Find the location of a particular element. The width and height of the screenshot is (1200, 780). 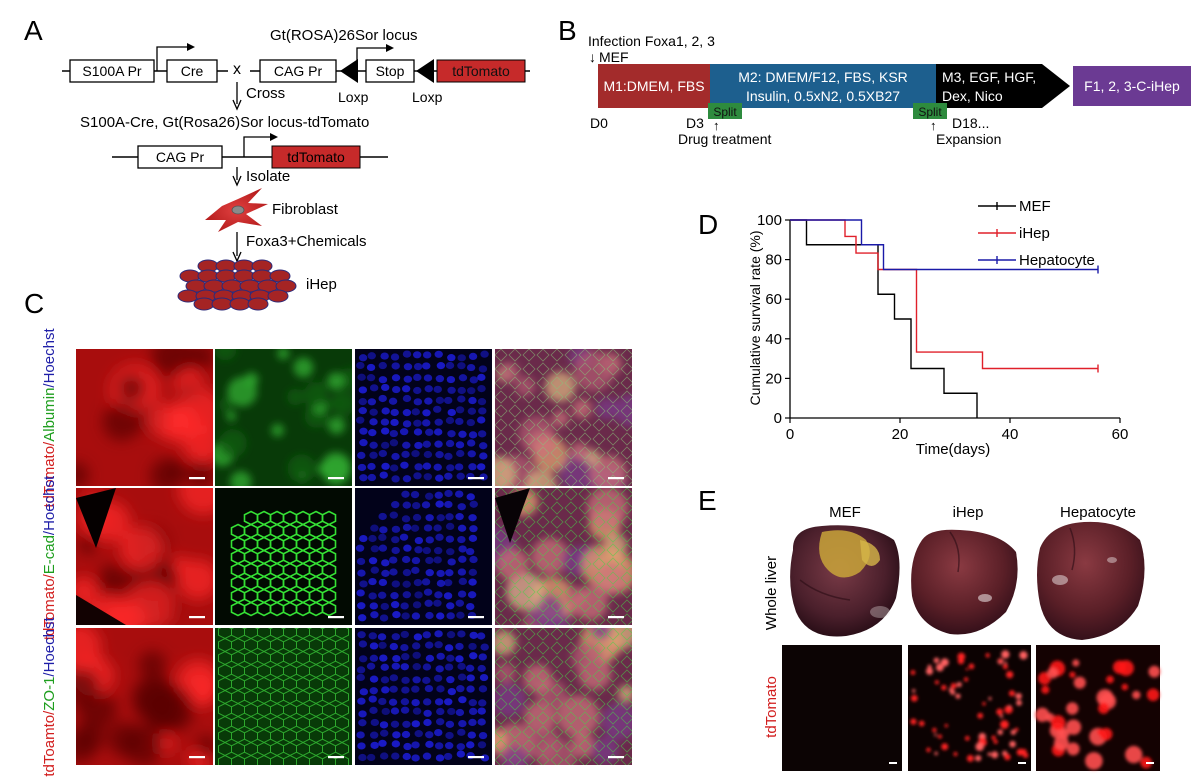

induction-label: Foxa3+Chemicals is located at coordinates (306, 241).